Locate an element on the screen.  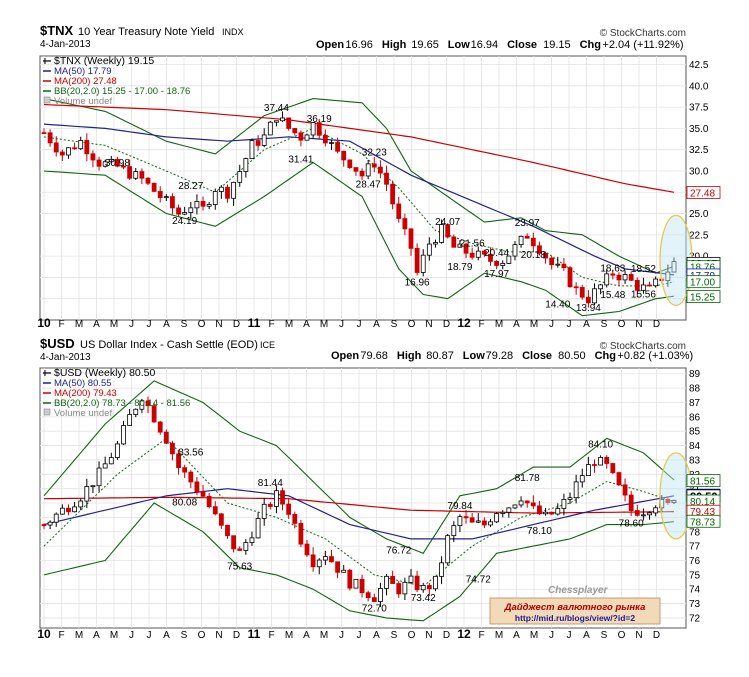
right-value-label: 81.56 is located at coordinates (702, 482).